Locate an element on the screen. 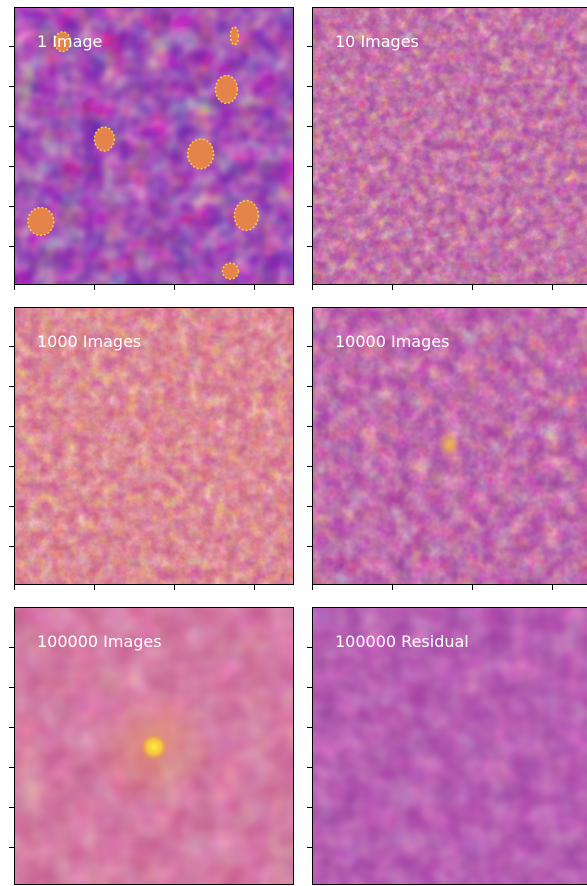  panel-label: 1 Image is located at coordinates (70, 41).